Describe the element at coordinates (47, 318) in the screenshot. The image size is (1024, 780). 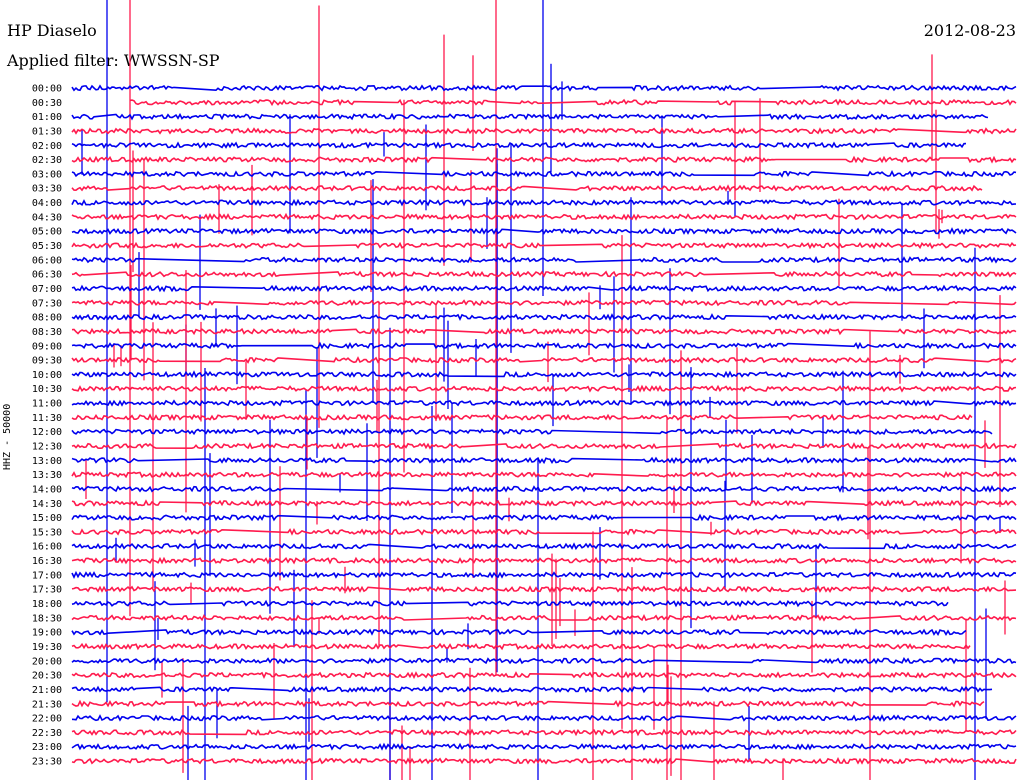
I see `row-label: 08:00` at that location.